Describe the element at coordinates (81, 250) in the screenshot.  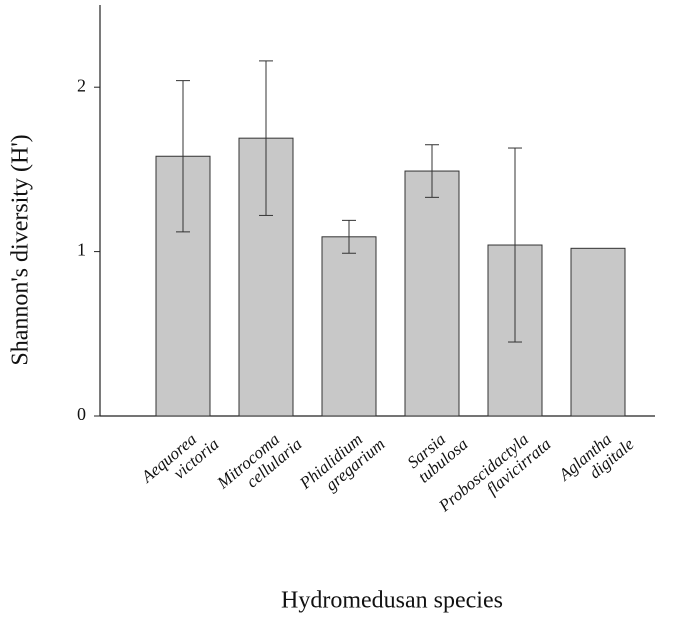
I see `y-tick-label: 1` at that location.